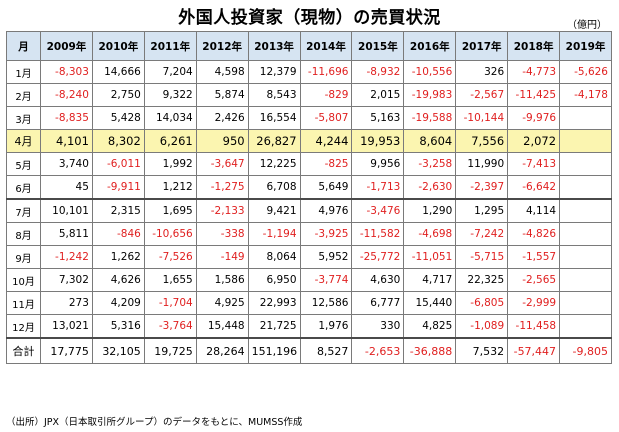  Describe the element at coordinates (534, 280) in the screenshot. I see `value-cell: -2,565` at that location.